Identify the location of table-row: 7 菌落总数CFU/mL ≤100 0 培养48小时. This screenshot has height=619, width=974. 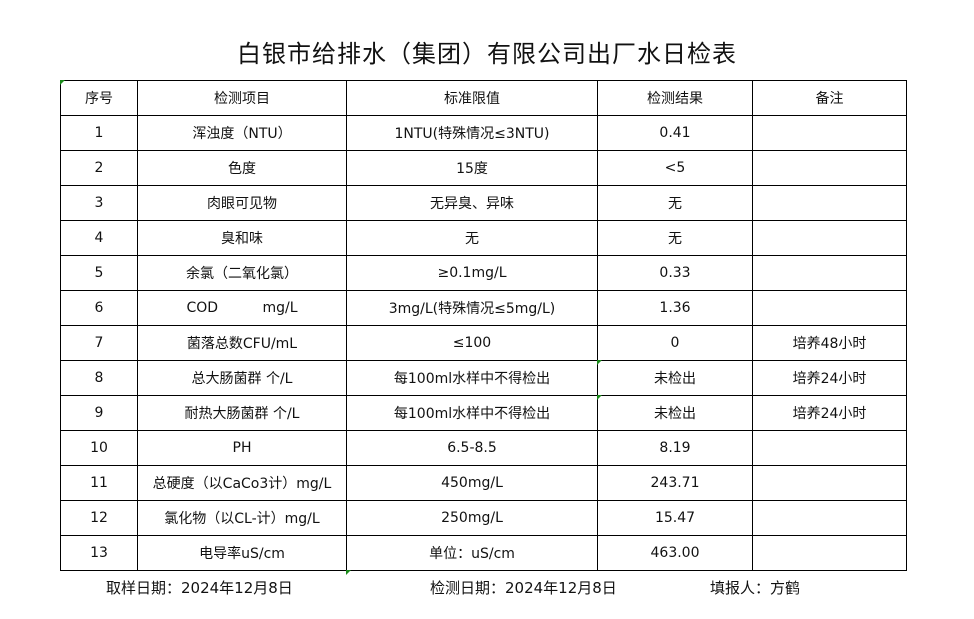
(483, 343).